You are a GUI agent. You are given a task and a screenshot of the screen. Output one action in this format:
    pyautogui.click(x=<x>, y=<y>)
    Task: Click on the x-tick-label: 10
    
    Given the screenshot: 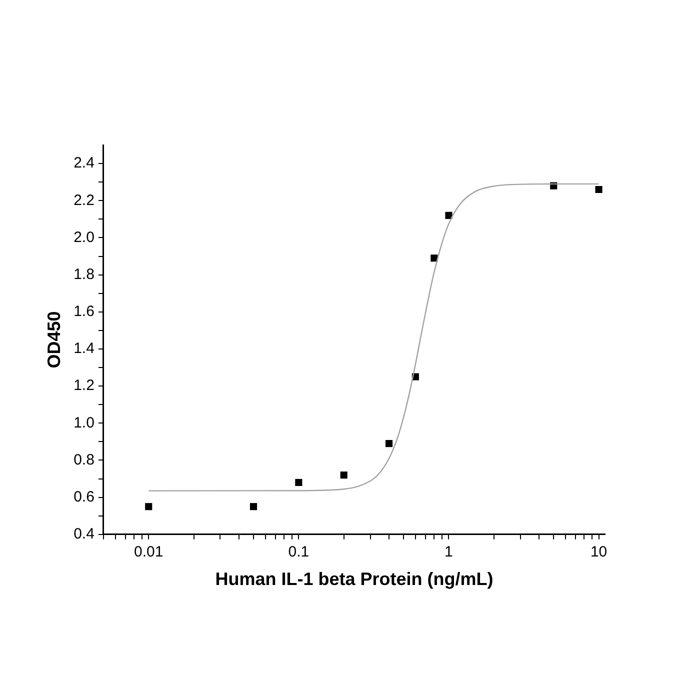 What is the action you would take?
    pyautogui.click(x=599, y=552)
    